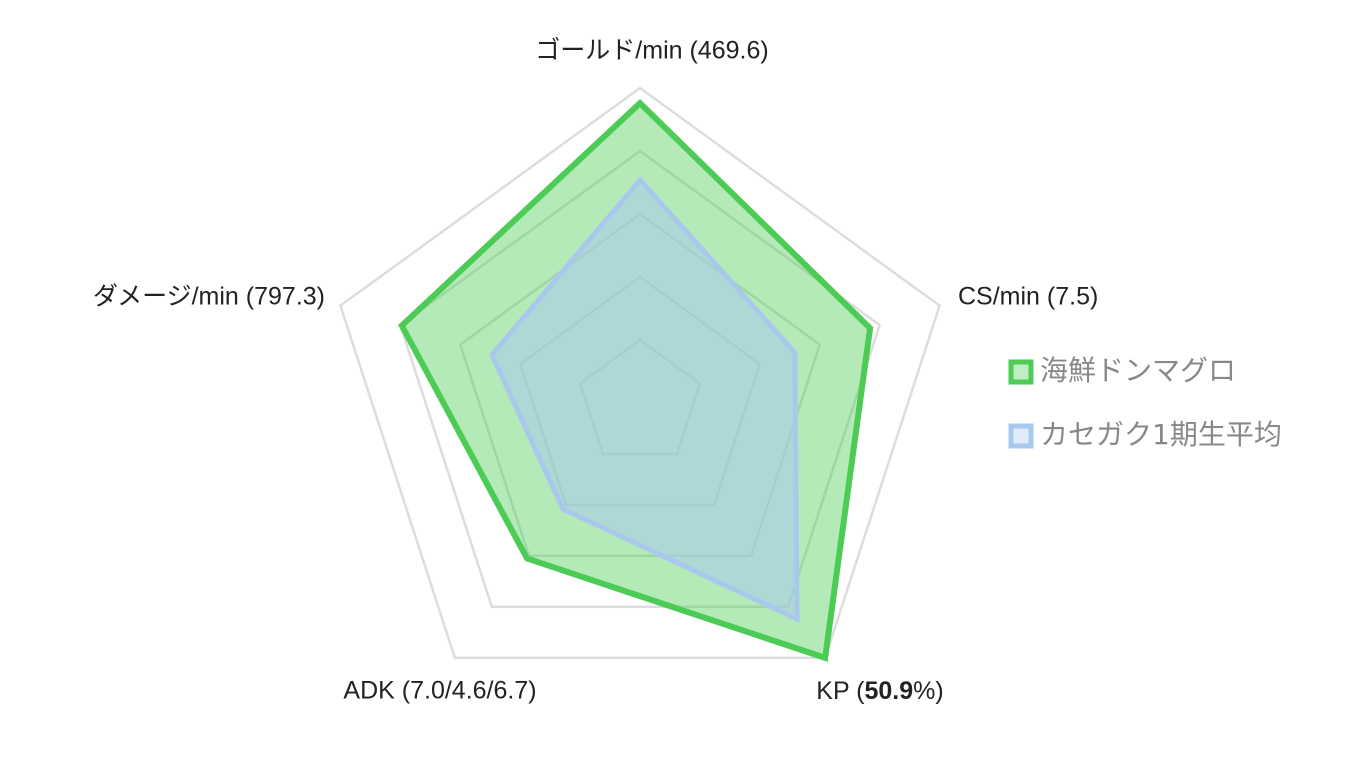 Image resolution: width=1366 pixels, height=768 pixels. What do you see at coordinates (651, 51) in the screenshot?
I see `axis-label: ゴールド/min (469.6)` at bounding box center [651, 51].